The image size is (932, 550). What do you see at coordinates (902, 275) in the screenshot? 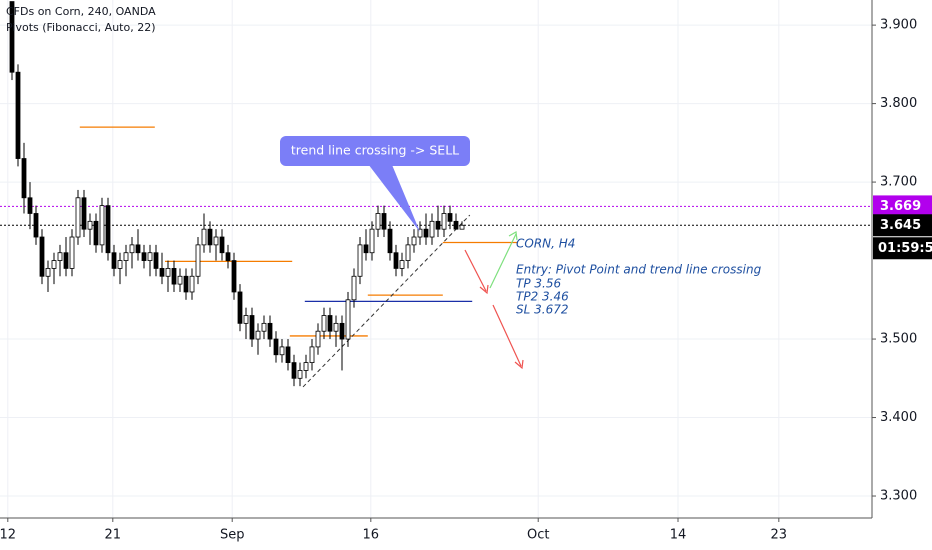
I see `price-axis-bg` at bounding box center [902, 275].